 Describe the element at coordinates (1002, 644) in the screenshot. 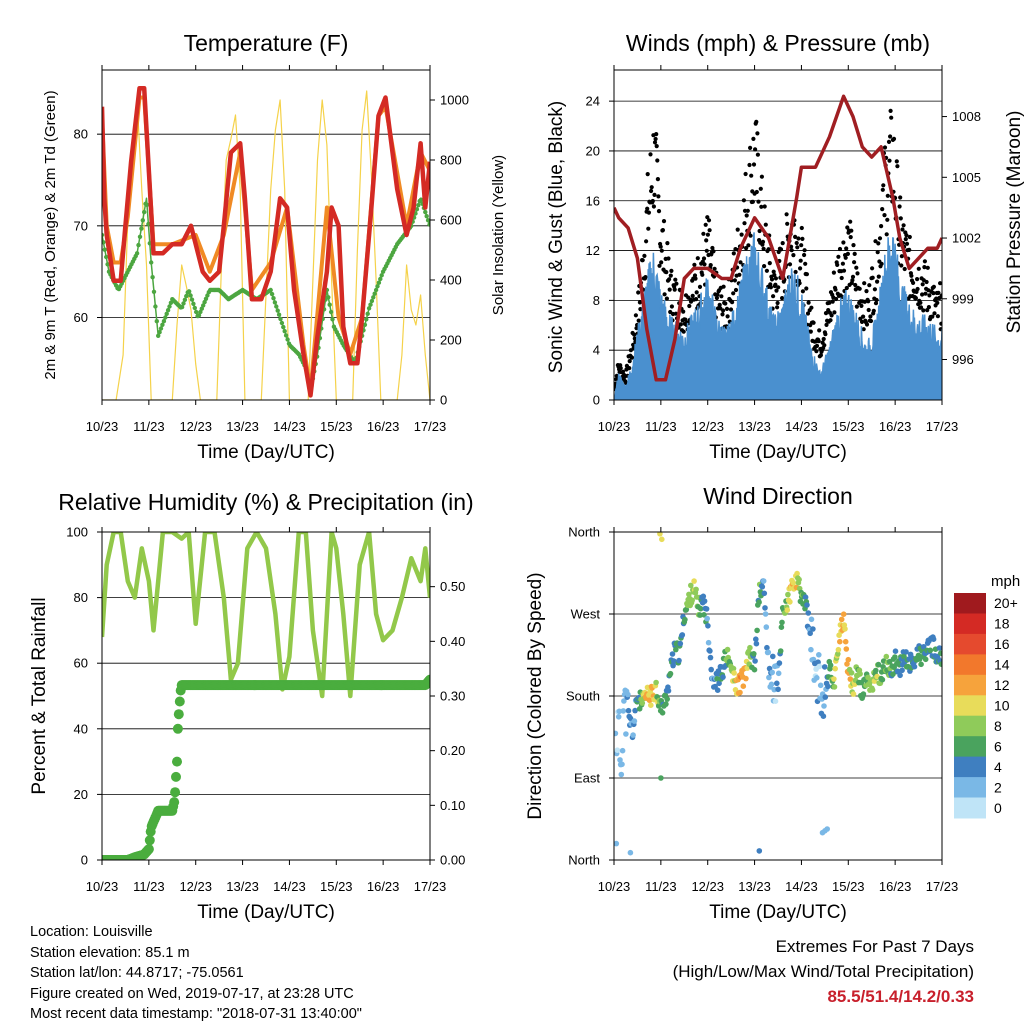

I see `colorbar-label: 16` at that location.